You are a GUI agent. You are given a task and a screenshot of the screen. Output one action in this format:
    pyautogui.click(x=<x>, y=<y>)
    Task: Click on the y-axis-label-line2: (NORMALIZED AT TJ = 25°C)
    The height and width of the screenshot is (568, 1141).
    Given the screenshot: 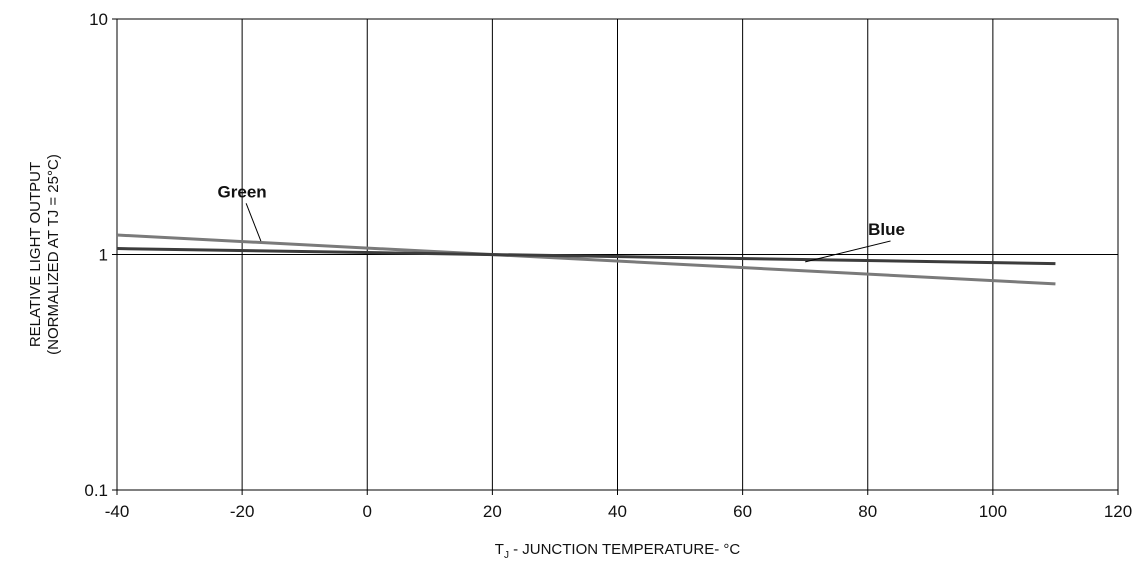 What is the action you would take?
    pyautogui.click(x=53, y=254)
    